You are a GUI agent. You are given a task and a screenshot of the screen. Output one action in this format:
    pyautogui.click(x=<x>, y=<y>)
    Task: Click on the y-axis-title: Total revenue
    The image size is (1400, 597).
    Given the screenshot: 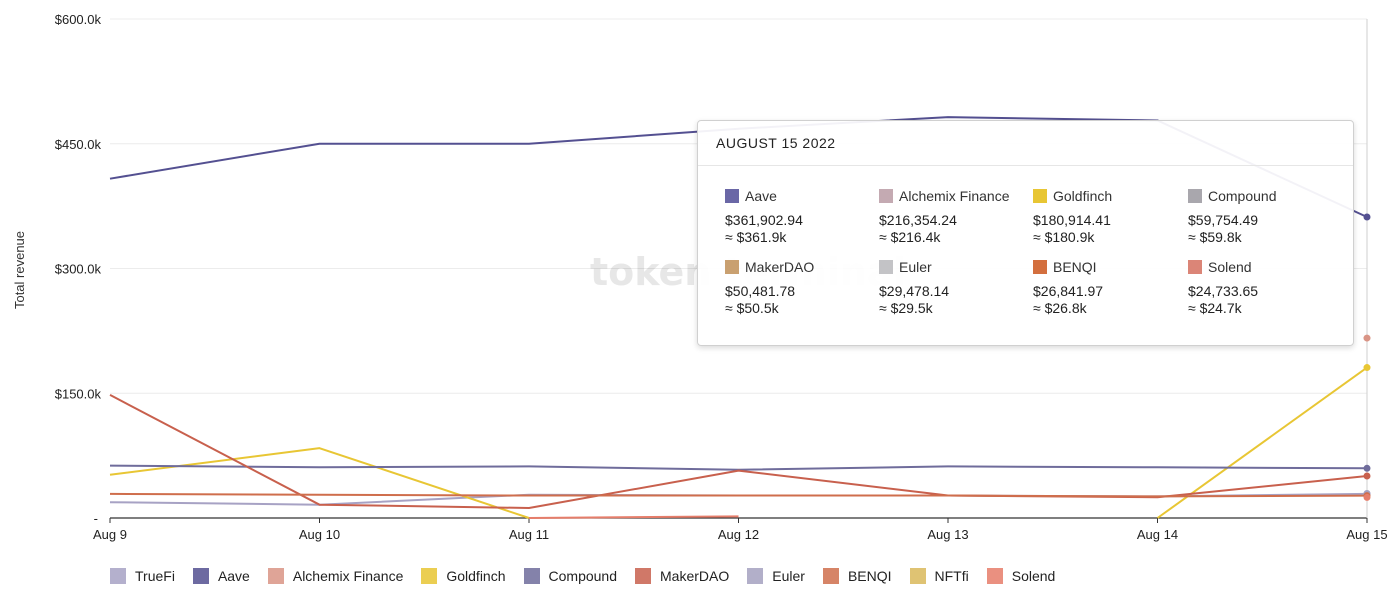 What is the action you would take?
    pyautogui.click(x=19, y=270)
    